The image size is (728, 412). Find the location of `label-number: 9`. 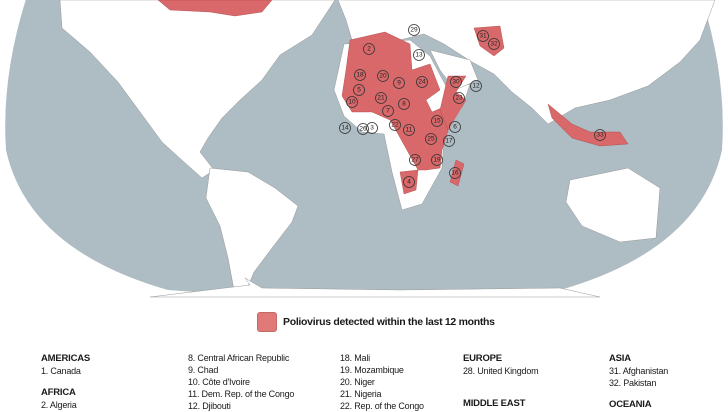

label-number: 9 is located at coordinates (399, 83).